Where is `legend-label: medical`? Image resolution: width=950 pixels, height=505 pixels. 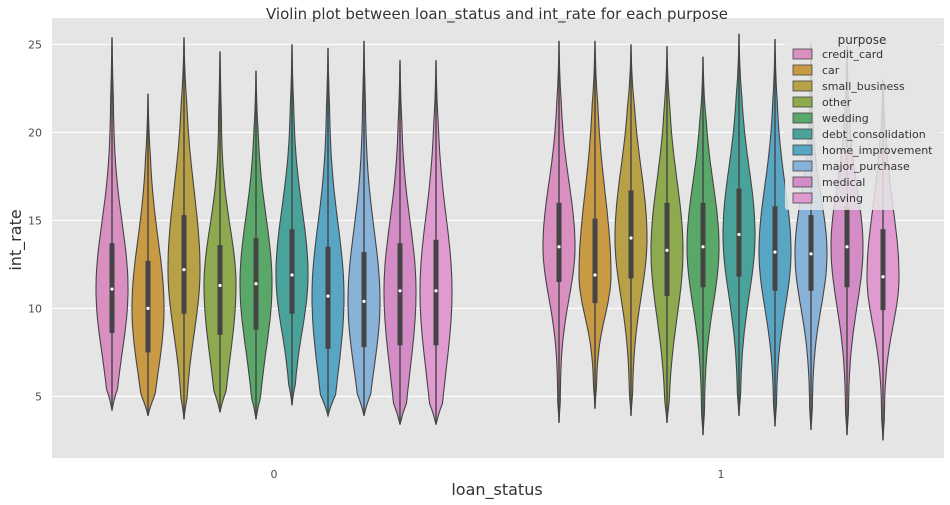 legend-label: medical is located at coordinates (843, 182).